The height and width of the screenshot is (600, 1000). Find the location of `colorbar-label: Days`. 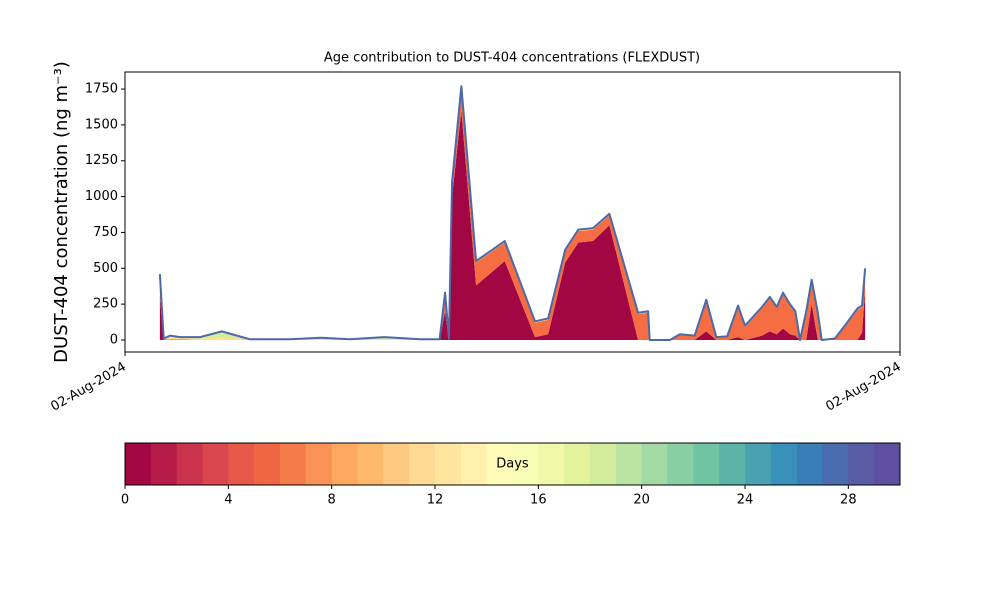

colorbar-label: Days is located at coordinates (512, 464).